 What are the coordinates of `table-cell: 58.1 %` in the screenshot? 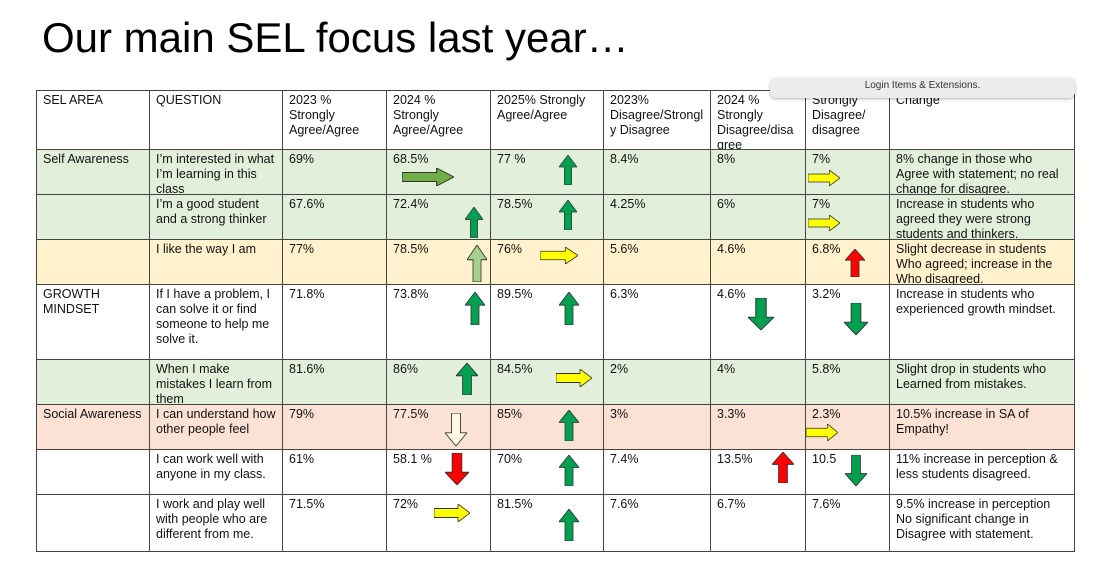 It's located at (439, 472).